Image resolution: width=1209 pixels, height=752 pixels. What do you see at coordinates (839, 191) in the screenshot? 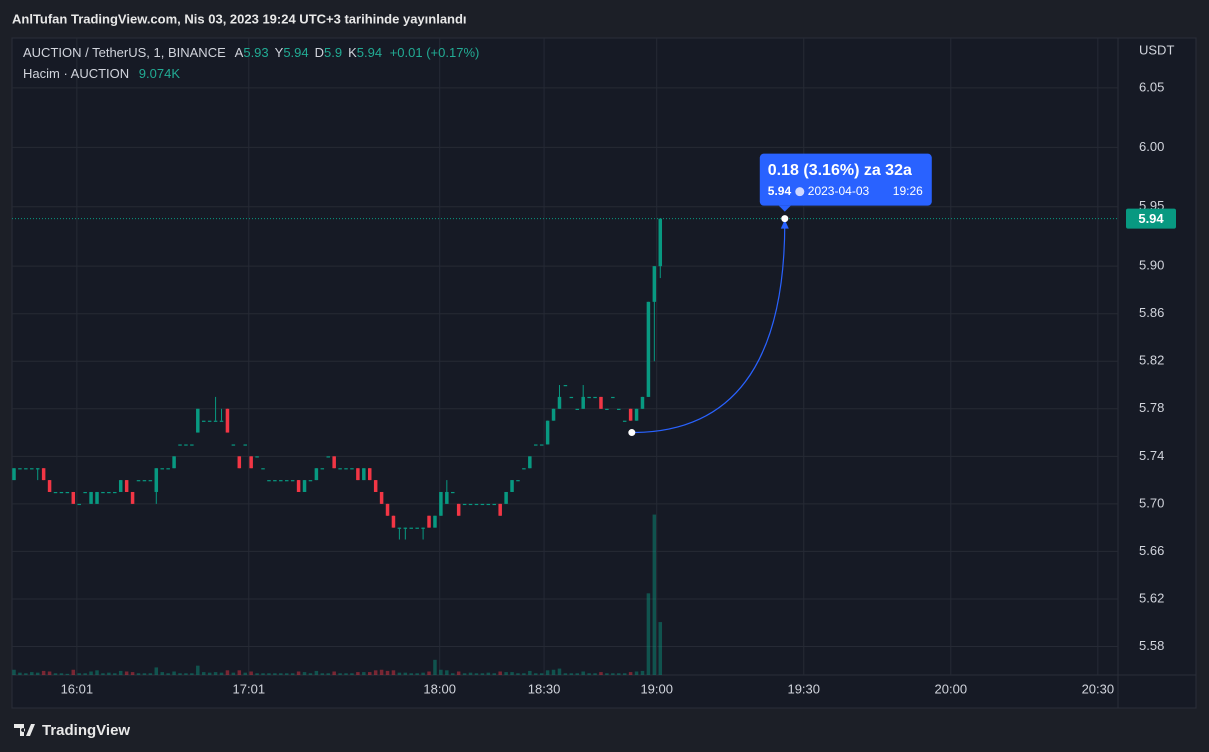
I see `measure-date: 2023-04-03` at bounding box center [839, 191].